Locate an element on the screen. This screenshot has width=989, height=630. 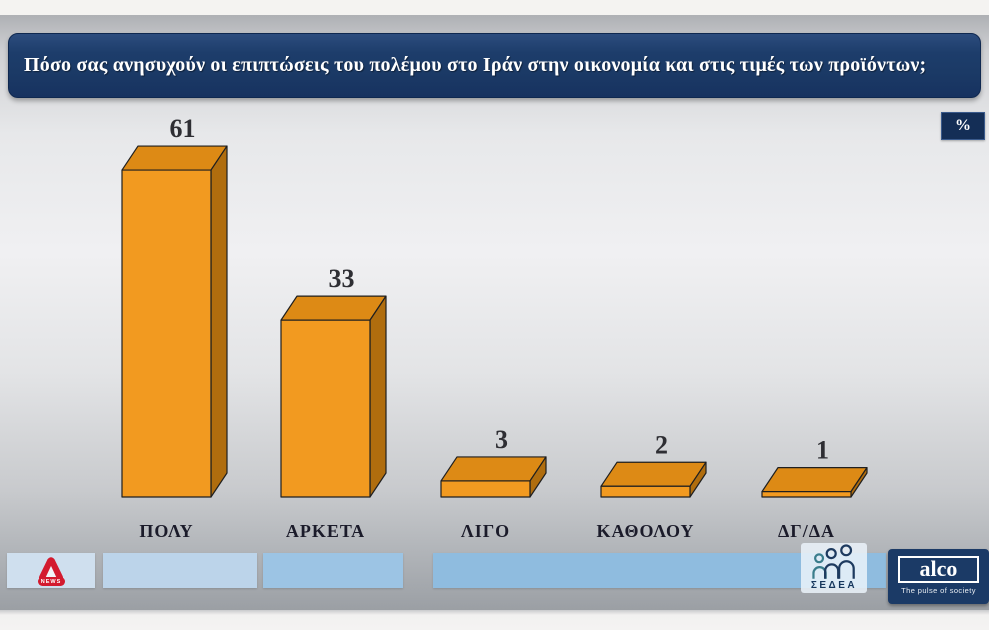
value-label-2: 3 is located at coordinates (501, 439).